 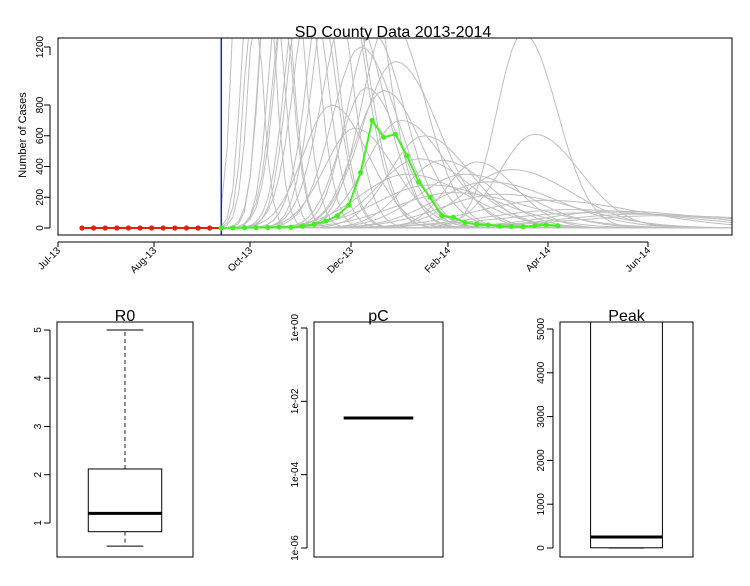 I want to click on y-tick-label: 600, so click(x=40, y=135).